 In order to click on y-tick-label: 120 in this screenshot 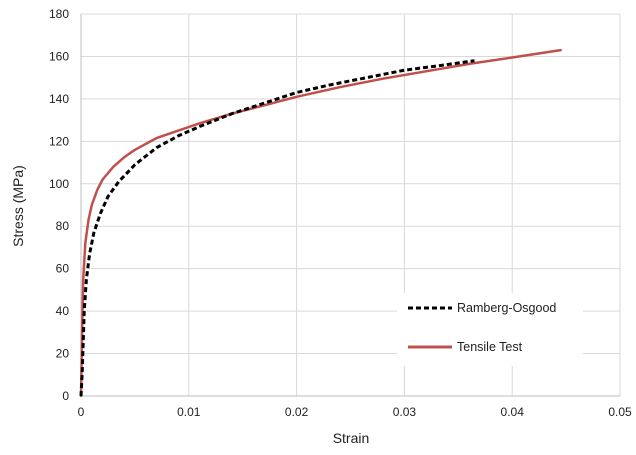, I will do `click(59, 141)`.